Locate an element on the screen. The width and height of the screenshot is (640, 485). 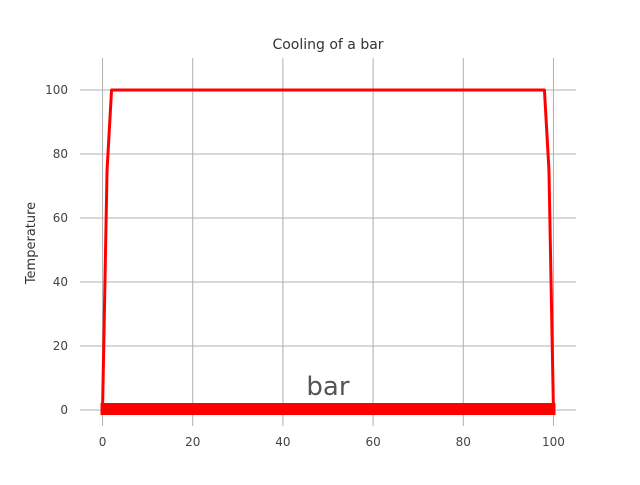
chart-title: Cooling of a bar is located at coordinates (327, 45).